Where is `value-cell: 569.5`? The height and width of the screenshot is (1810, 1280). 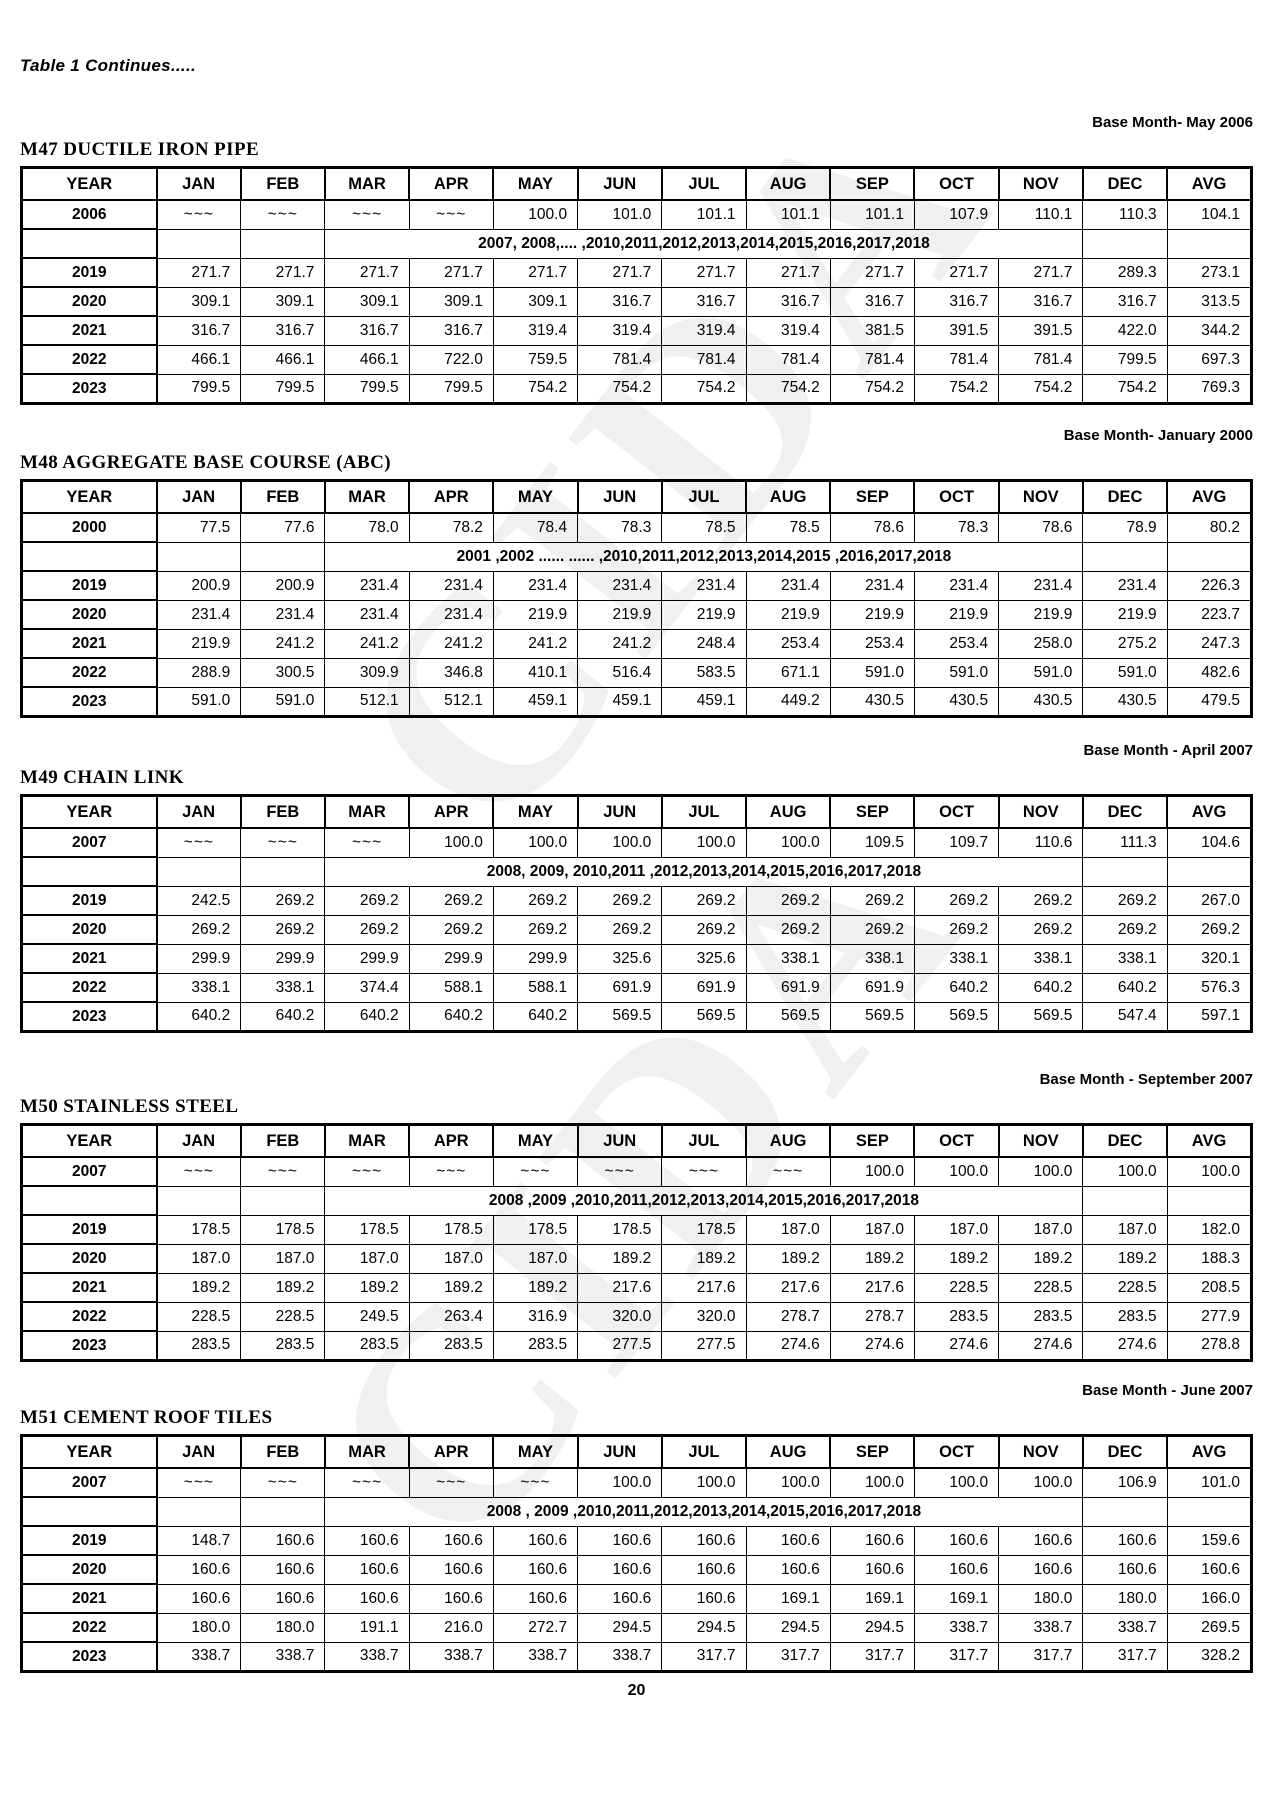
value-cell: 569.5 is located at coordinates (788, 1016).